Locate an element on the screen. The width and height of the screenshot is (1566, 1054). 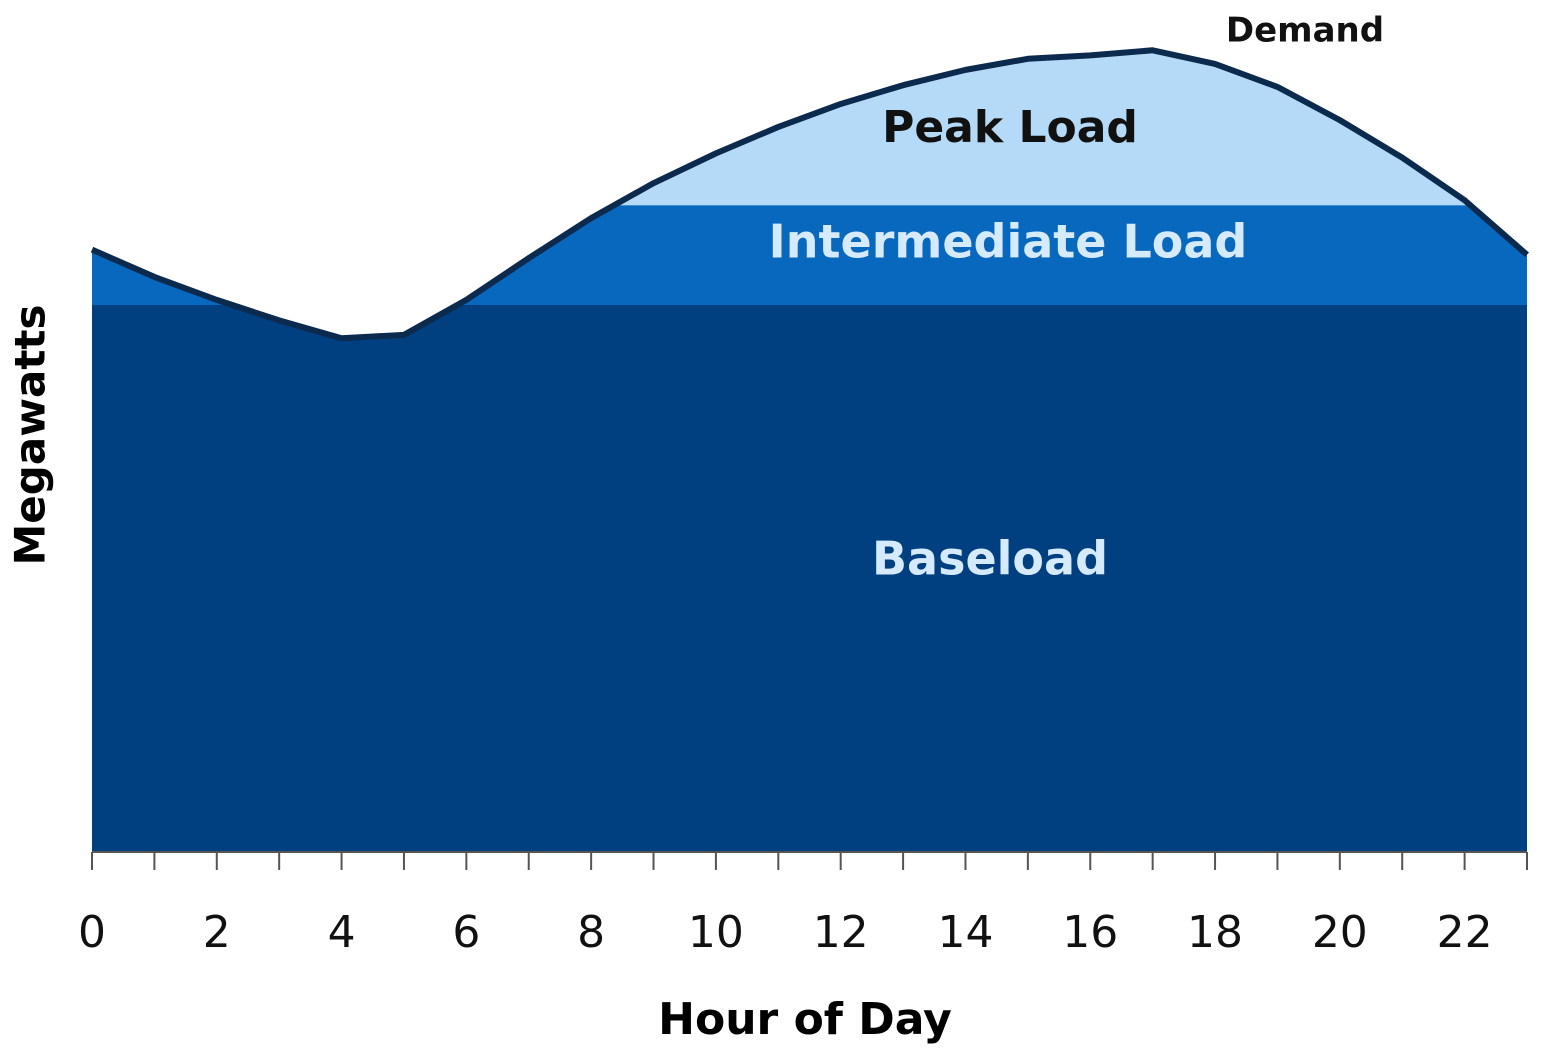
x-tick-label: 2 is located at coordinates (217, 932).